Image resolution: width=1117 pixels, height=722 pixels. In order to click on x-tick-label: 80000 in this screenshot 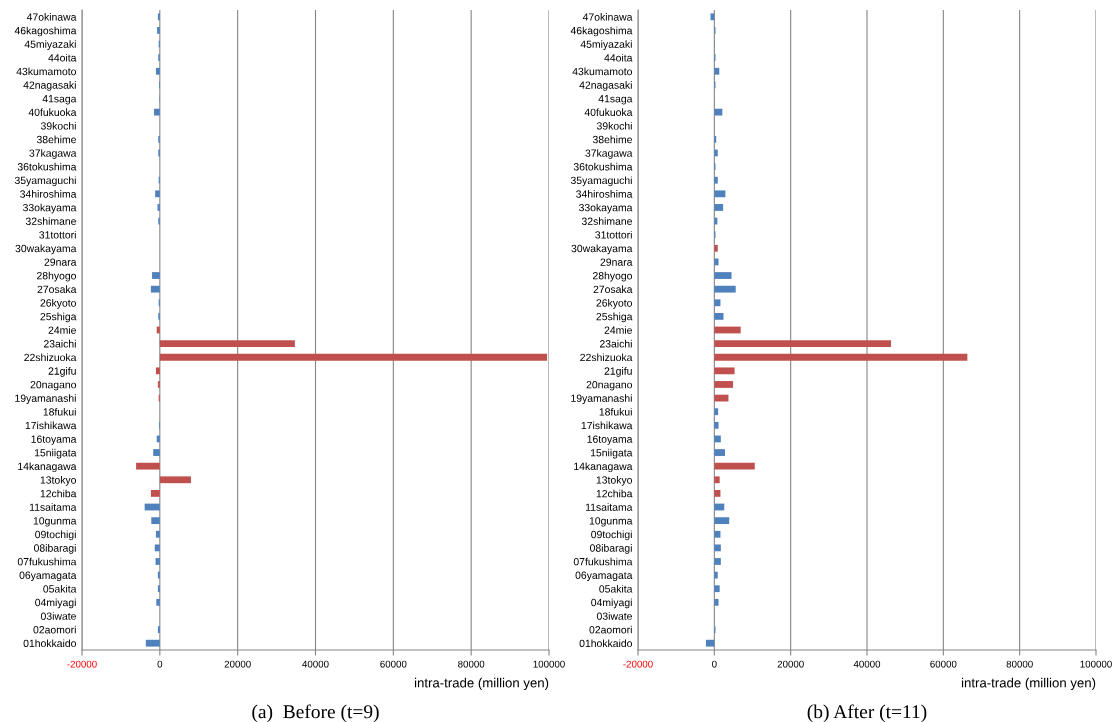, I will do `click(1019, 664)`.